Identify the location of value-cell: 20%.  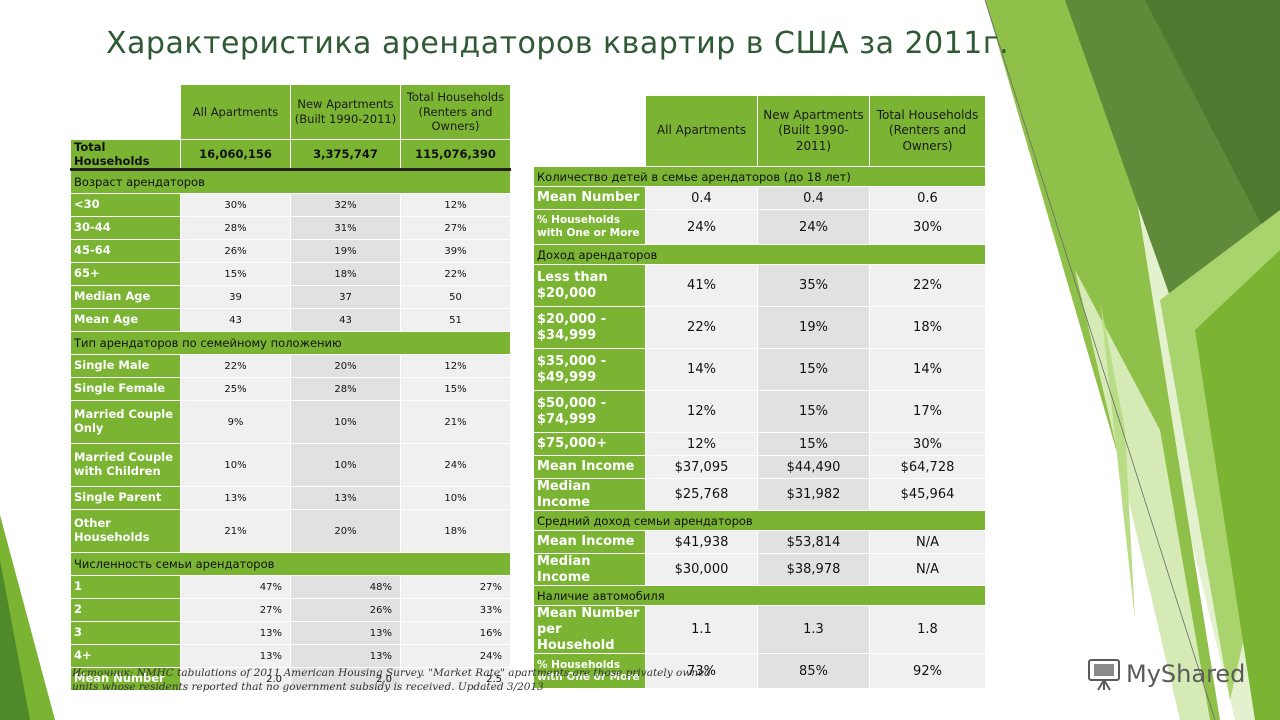
(345, 366).